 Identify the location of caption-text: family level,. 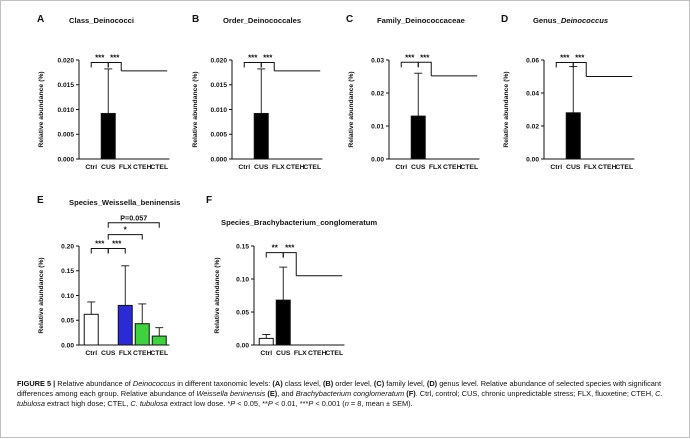
(405, 383).